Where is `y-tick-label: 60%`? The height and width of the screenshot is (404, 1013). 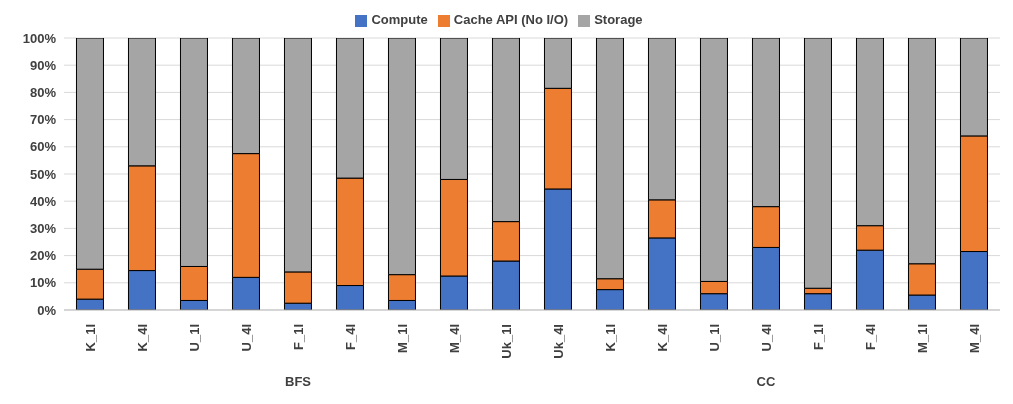
y-tick-label: 60% is located at coordinates (43, 147).